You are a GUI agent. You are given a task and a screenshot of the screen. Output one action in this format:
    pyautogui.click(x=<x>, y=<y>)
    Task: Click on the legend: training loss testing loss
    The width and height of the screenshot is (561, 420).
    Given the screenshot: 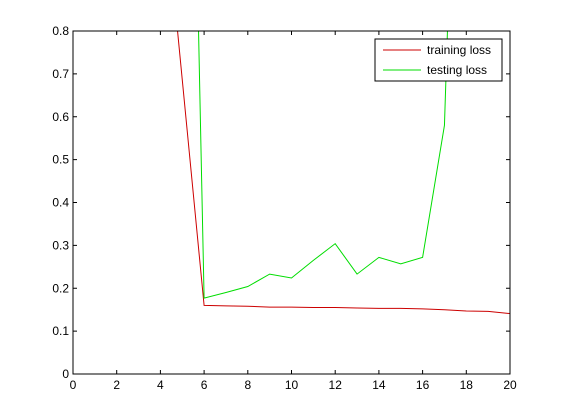 What is the action you would take?
    pyautogui.click(x=438, y=60)
    